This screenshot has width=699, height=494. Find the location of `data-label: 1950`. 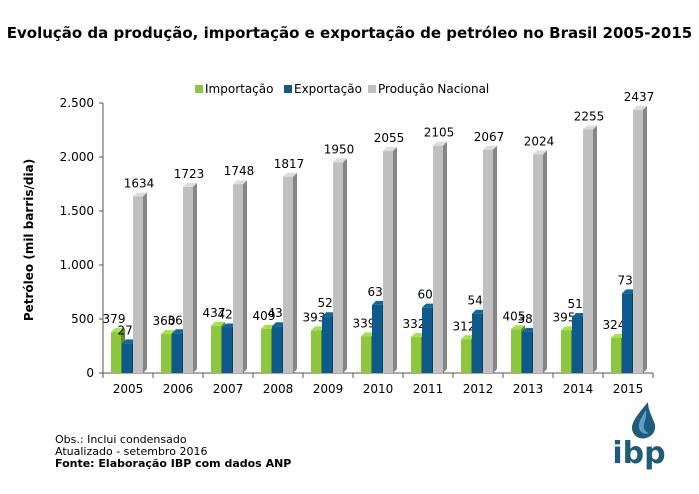

data-label: 1950 is located at coordinates (339, 149).